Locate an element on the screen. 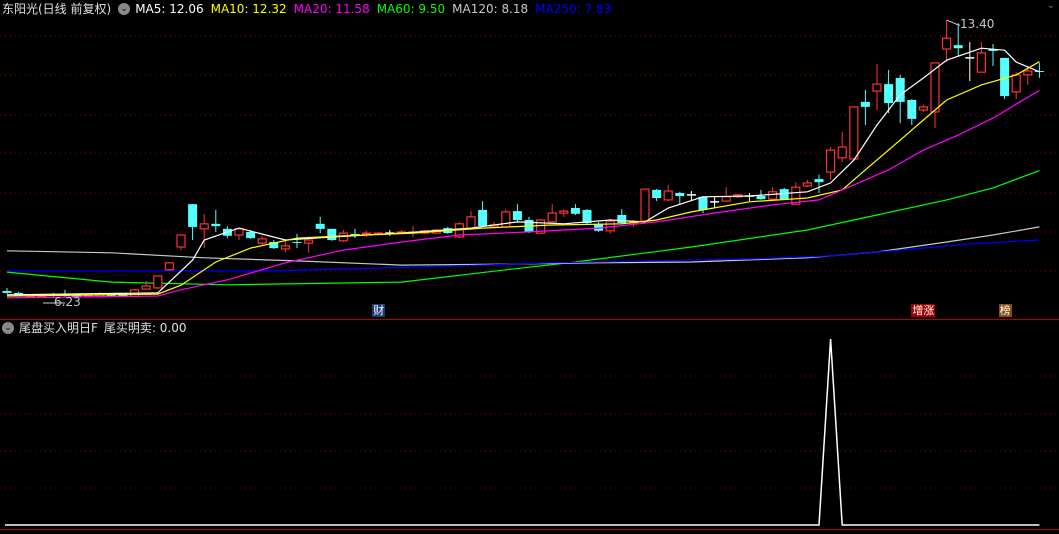 Image resolution: width=1059 pixels, height=534 pixels. ma-line-ma120 is located at coordinates (523, 246).